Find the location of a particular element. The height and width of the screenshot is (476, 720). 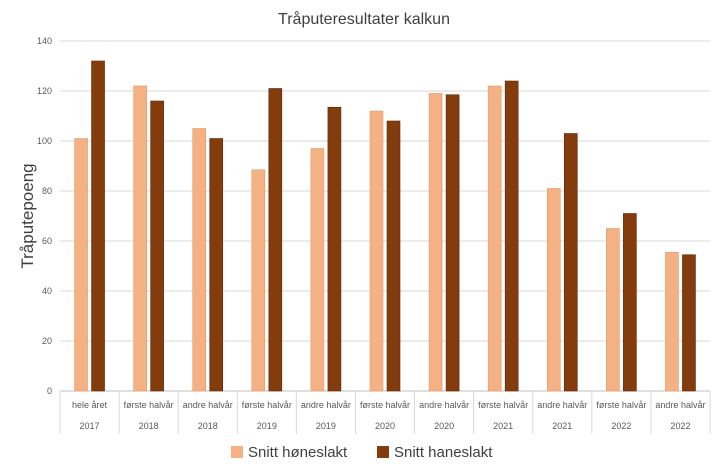

y-tick-label: 20 is located at coordinates (47, 341).